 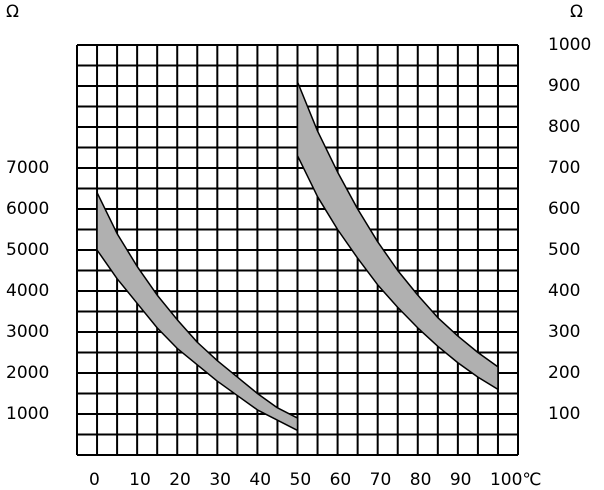 I want to click on y2-axis-unit: Ω, so click(x=576, y=12).